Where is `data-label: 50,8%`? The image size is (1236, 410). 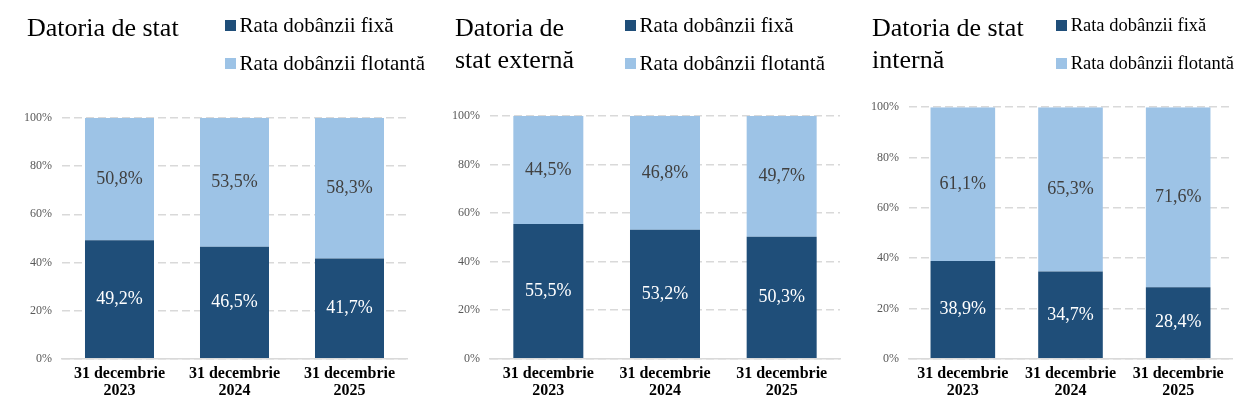
data-label: 50,8% is located at coordinates (119, 177).